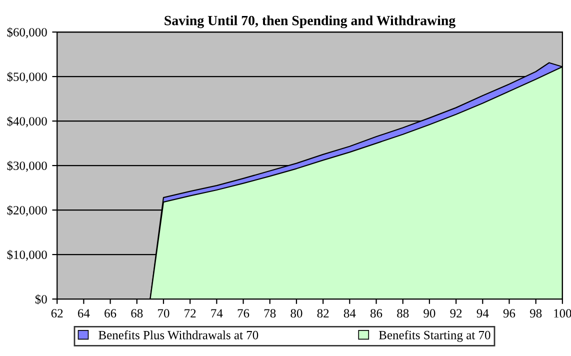 This screenshot has height=356, width=571. What do you see at coordinates (57, 313) in the screenshot?
I see `x-tick-label: 62` at bounding box center [57, 313].